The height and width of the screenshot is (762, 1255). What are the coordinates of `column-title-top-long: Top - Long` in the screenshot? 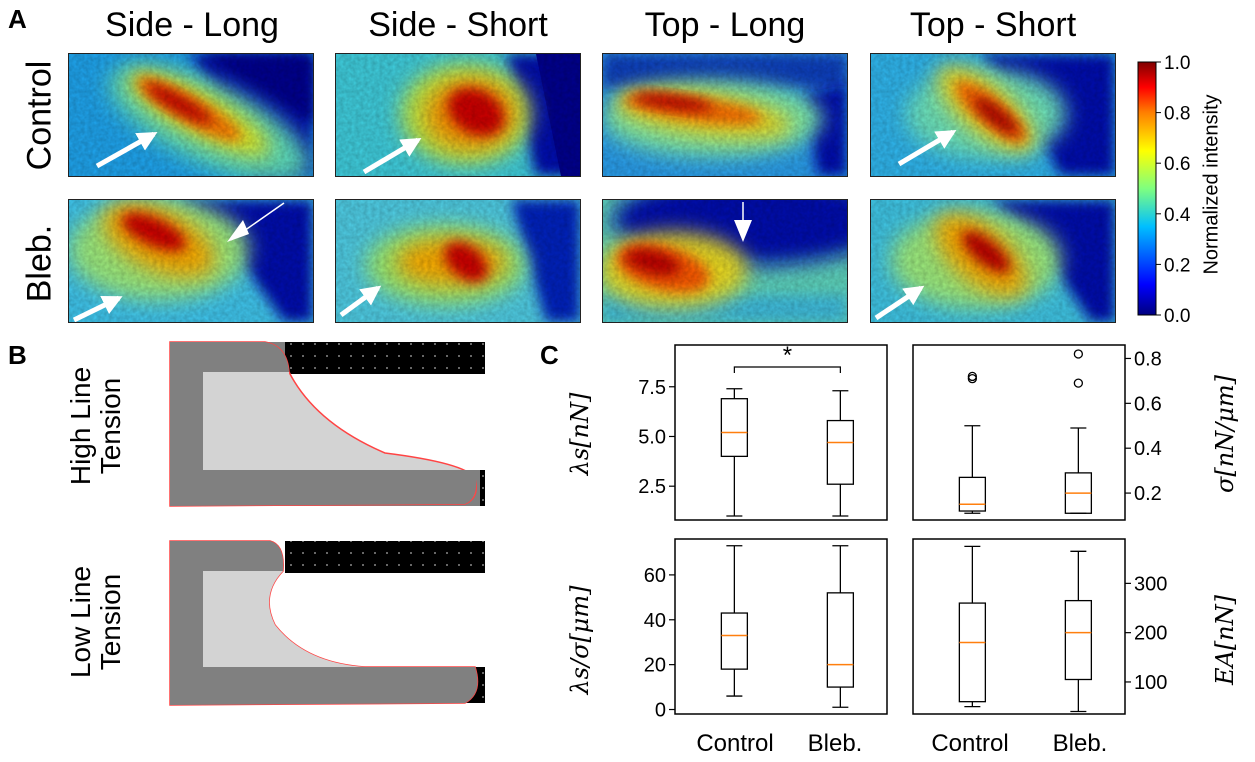 It's located at (725, 25).